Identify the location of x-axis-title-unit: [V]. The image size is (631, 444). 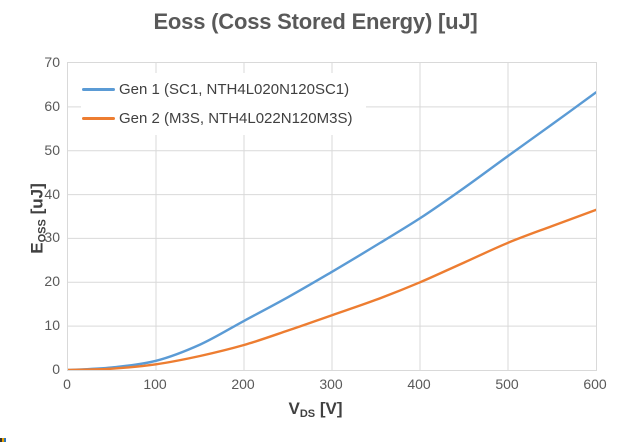
(329, 408).